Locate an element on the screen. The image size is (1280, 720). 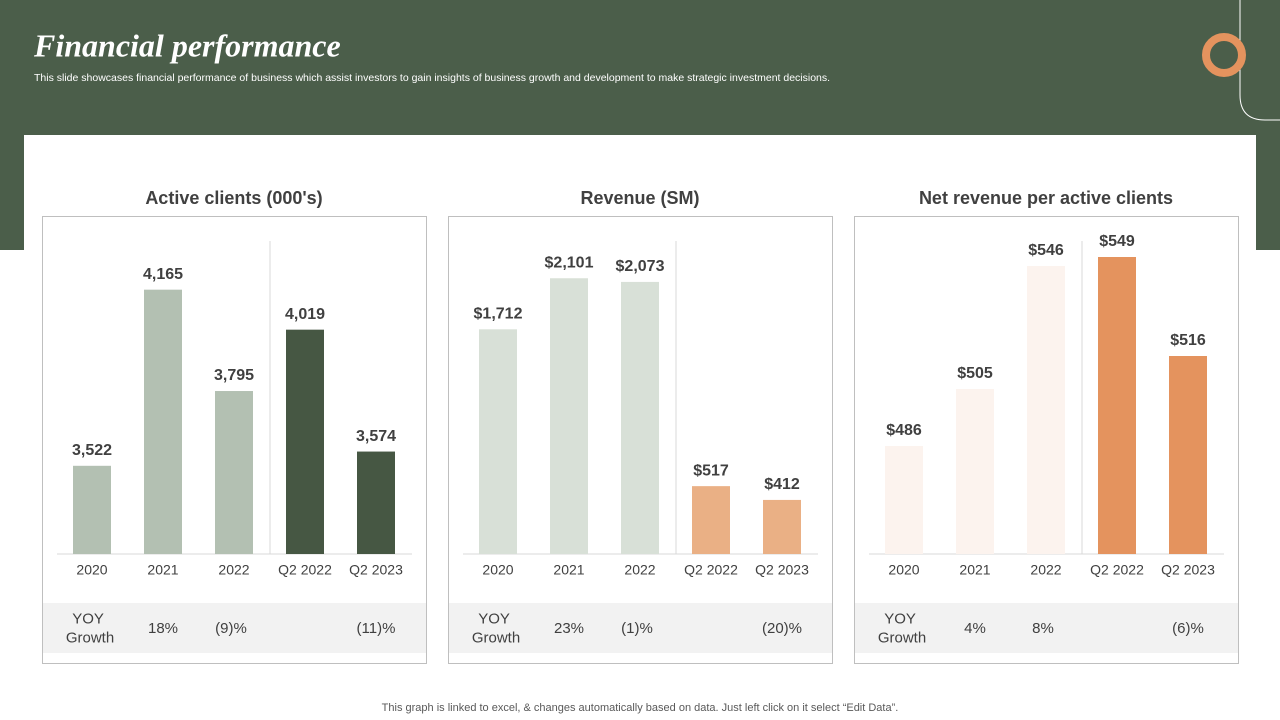
value-label: 4,165 is located at coordinates (163, 274).